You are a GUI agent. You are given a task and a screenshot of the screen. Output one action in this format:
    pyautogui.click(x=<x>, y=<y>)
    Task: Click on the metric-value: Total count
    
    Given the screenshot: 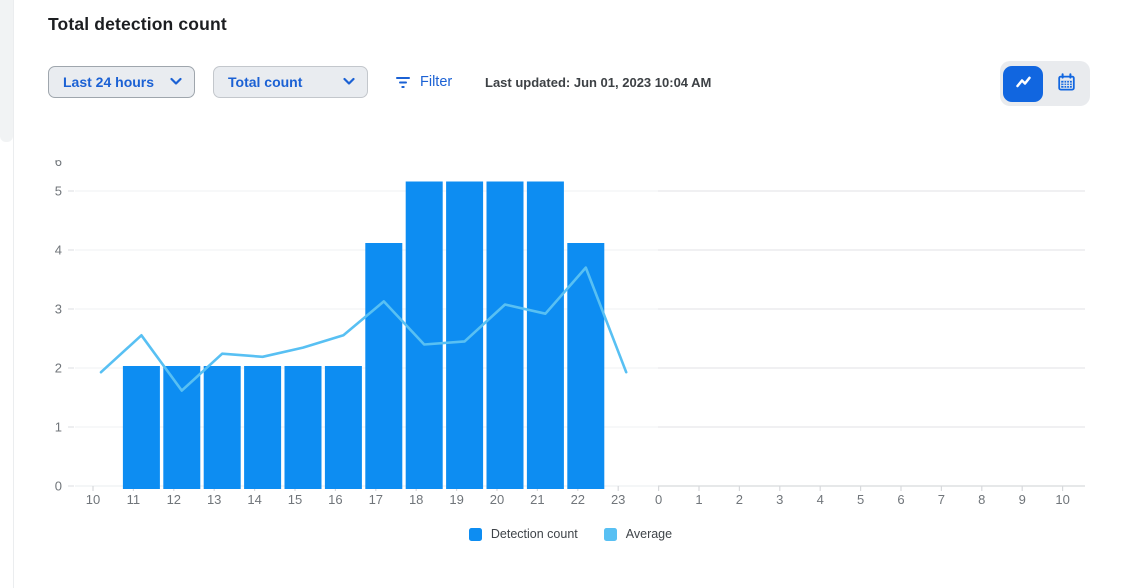 What is the action you would take?
    pyautogui.click(x=265, y=82)
    